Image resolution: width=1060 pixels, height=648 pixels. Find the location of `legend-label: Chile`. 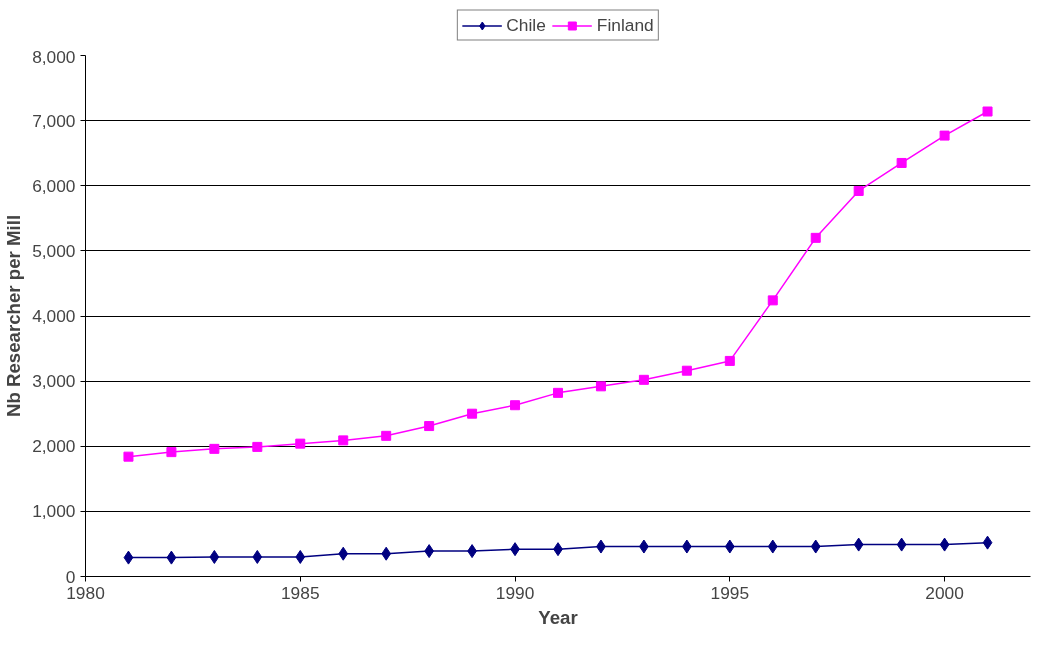

legend-label: Chile is located at coordinates (526, 25).